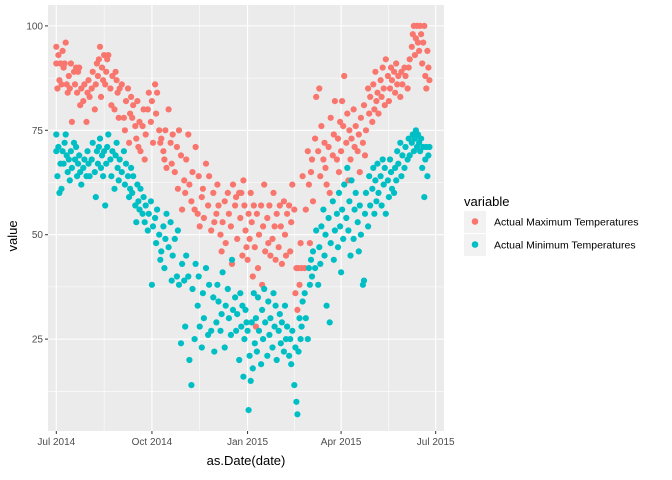  What do you see at coordinates (38, 340) in the screenshot?
I see `y-tick-label: 25` at bounding box center [38, 340].